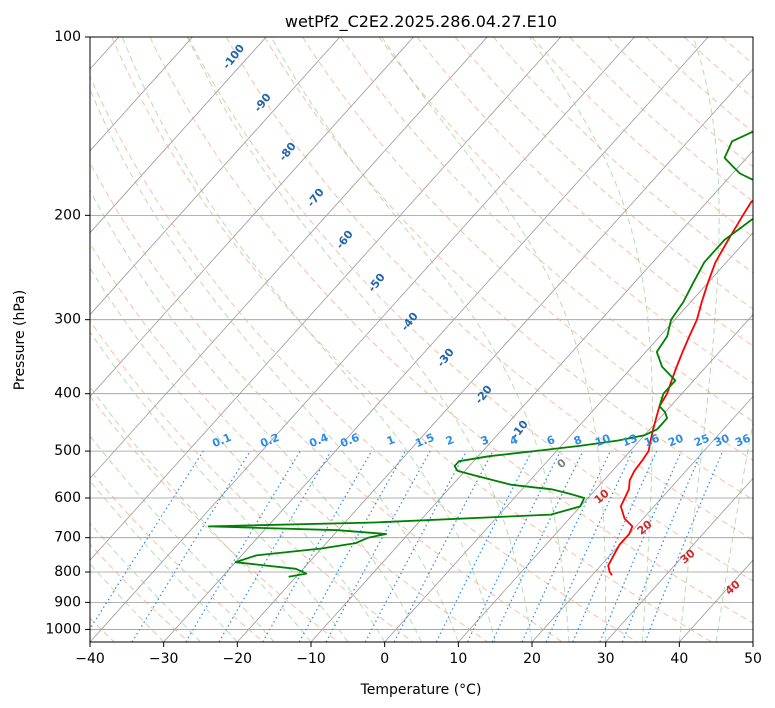 Image resolution: width=775 pixels, height=708 pixels. Describe the element at coordinates (67, 320) in the screenshot. I see `y-tick-label: 300` at that location.